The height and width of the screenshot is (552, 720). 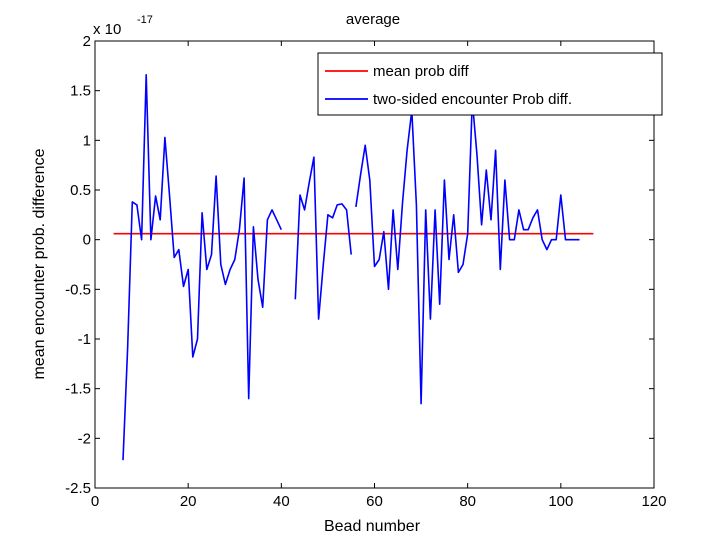 I want to click on legend-box, so click(x=490, y=84).